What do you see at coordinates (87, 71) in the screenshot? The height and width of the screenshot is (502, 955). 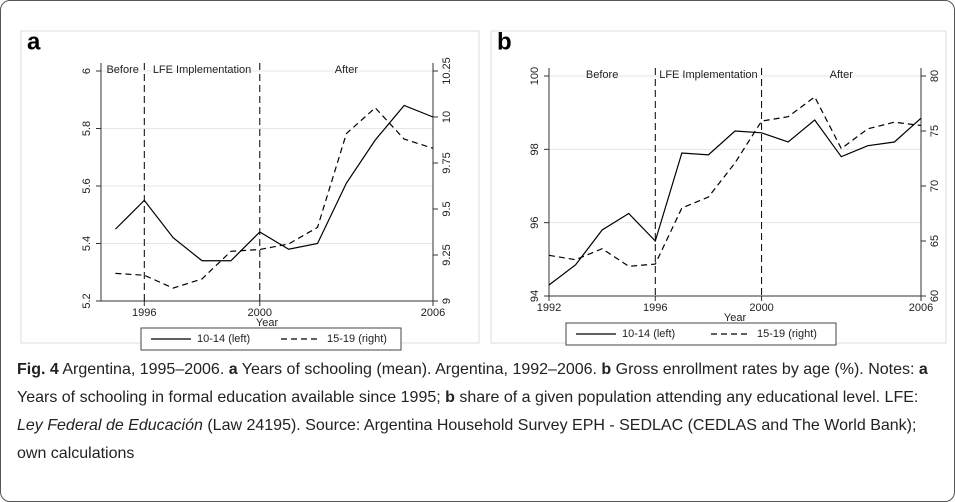 I see `y-tick-label: 6` at bounding box center [87, 71].